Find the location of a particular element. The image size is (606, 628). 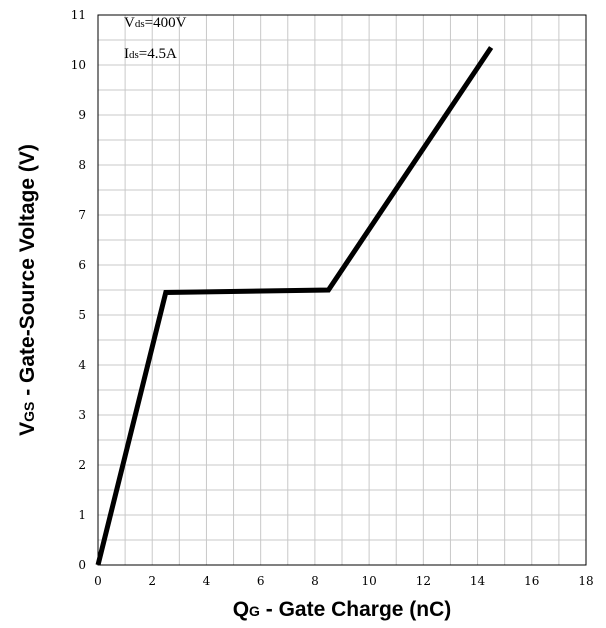

x-tick-label: 18 is located at coordinates (585, 581).